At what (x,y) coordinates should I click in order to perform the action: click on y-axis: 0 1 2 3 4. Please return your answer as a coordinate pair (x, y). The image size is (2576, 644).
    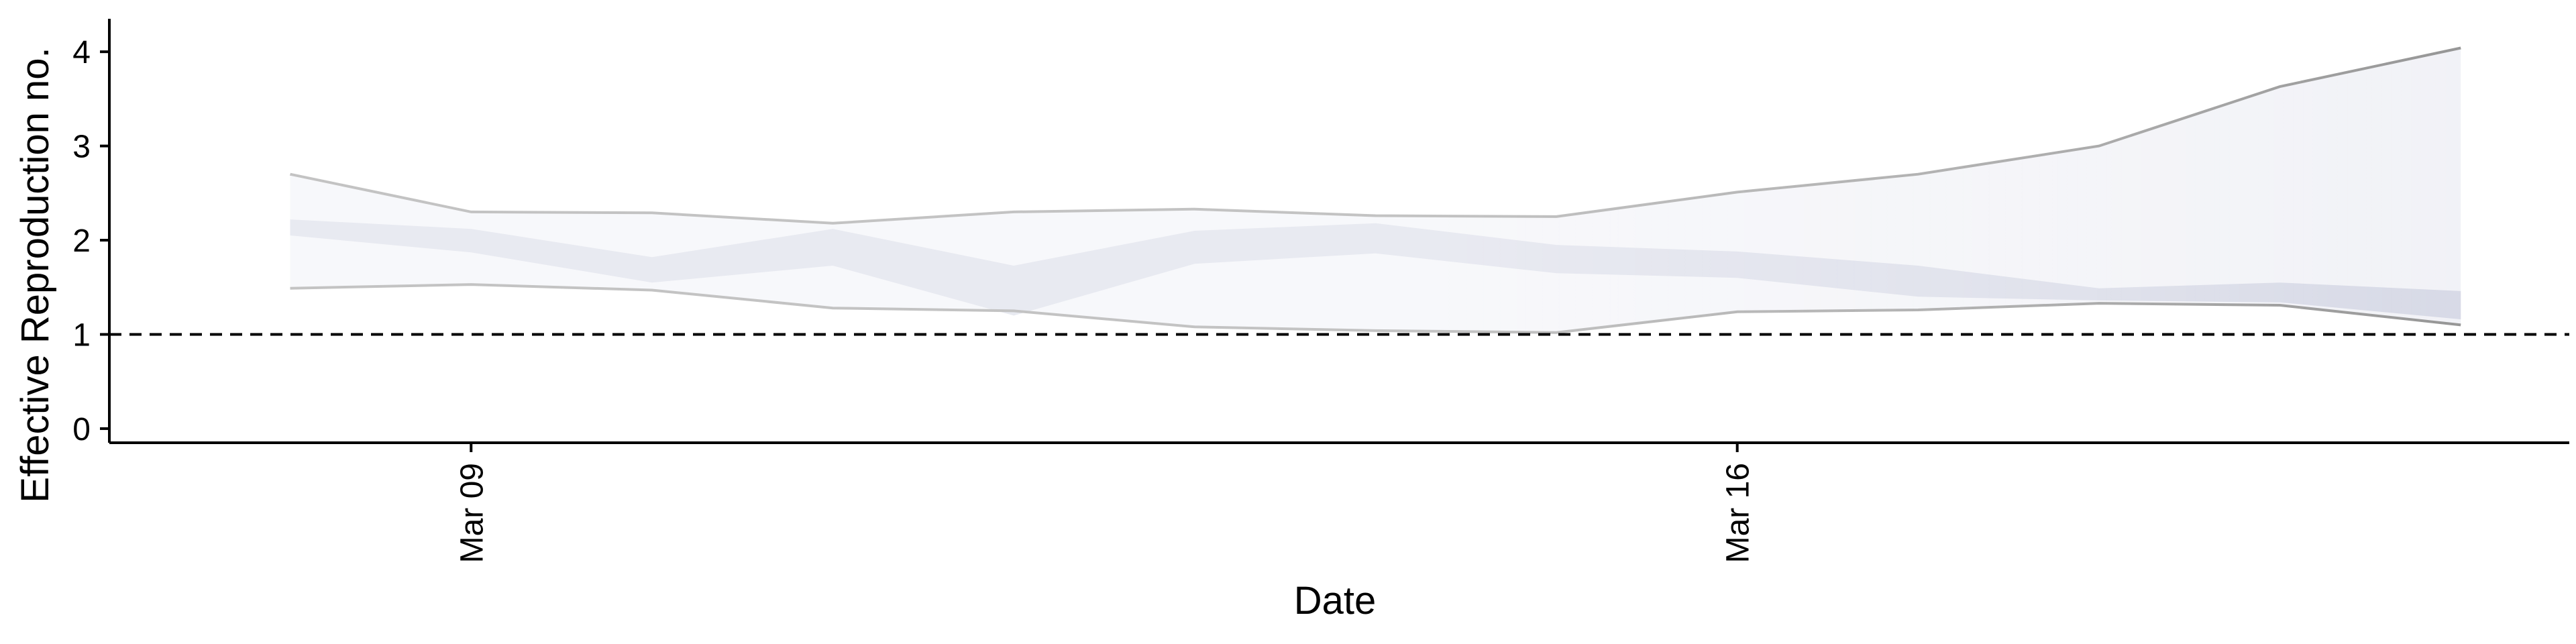
    Looking at the image, I should click on (91, 233).